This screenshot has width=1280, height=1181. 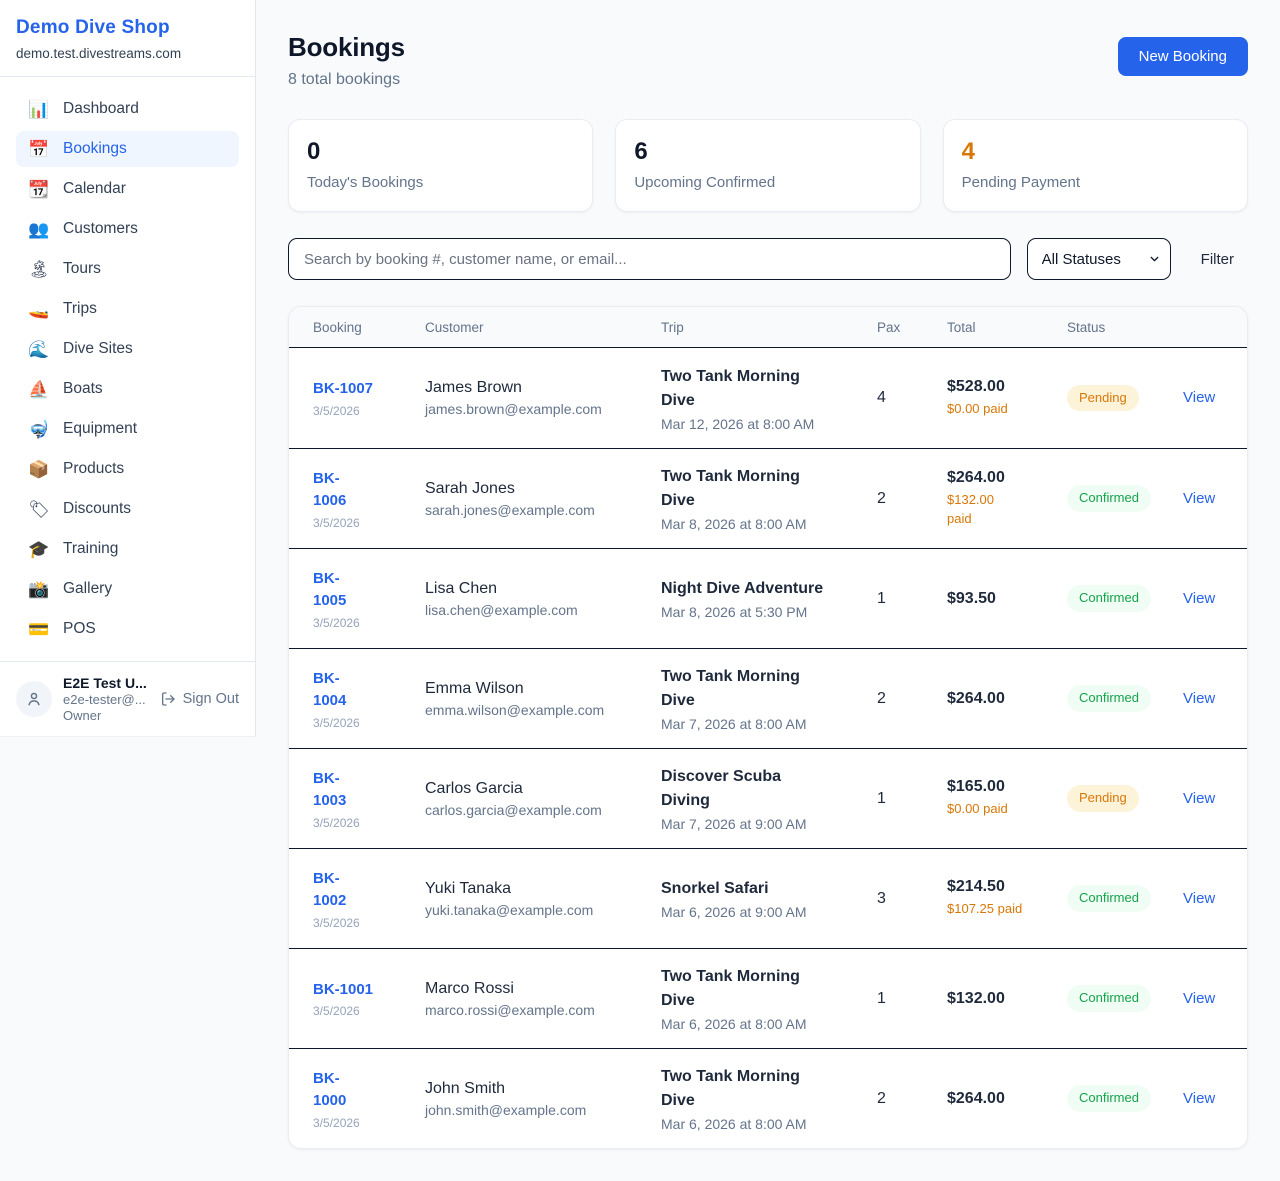 What do you see at coordinates (1086, 327) in the screenshot?
I see `column-header-status: Status` at bounding box center [1086, 327].